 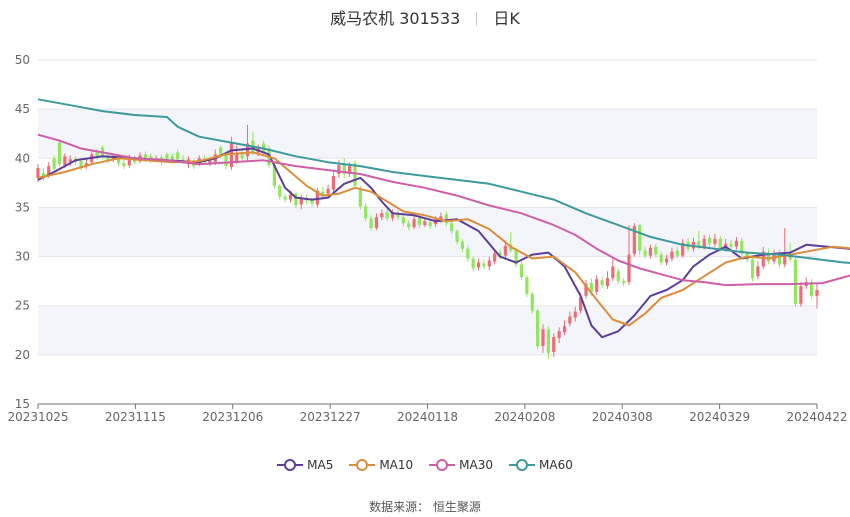 What do you see at coordinates (461, 465) in the screenshot?
I see `legend-item-ma30: MA30` at bounding box center [461, 465].